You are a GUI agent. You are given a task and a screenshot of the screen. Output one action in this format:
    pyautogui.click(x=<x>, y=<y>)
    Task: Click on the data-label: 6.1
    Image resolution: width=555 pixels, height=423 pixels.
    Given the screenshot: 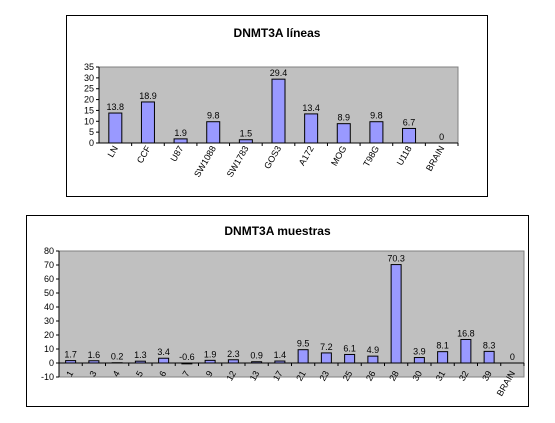 What is the action you would take?
    pyautogui.click(x=349, y=348)
    